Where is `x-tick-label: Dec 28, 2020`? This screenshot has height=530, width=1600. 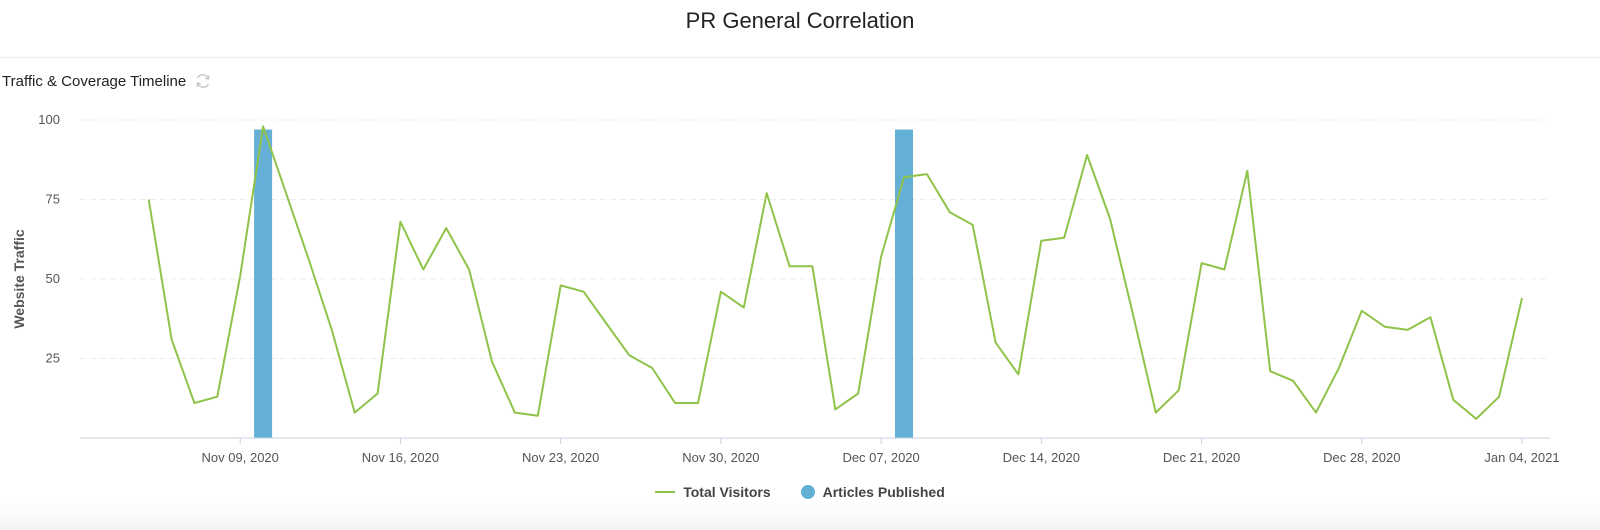 x-tick-label: Dec 28, 2020 is located at coordinates (1361, 457).